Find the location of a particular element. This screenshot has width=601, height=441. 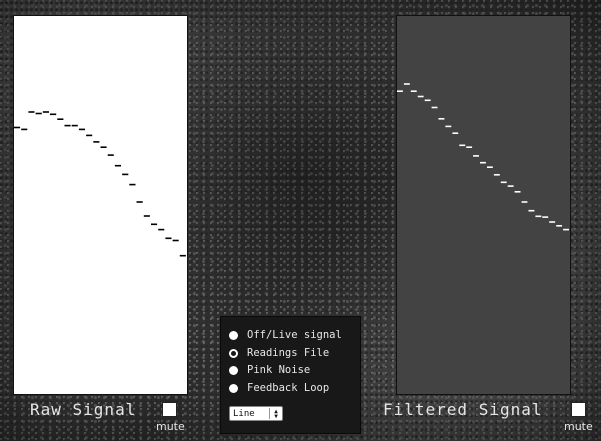

filtered-mute-label: mute is located at coordinates (578, 426).